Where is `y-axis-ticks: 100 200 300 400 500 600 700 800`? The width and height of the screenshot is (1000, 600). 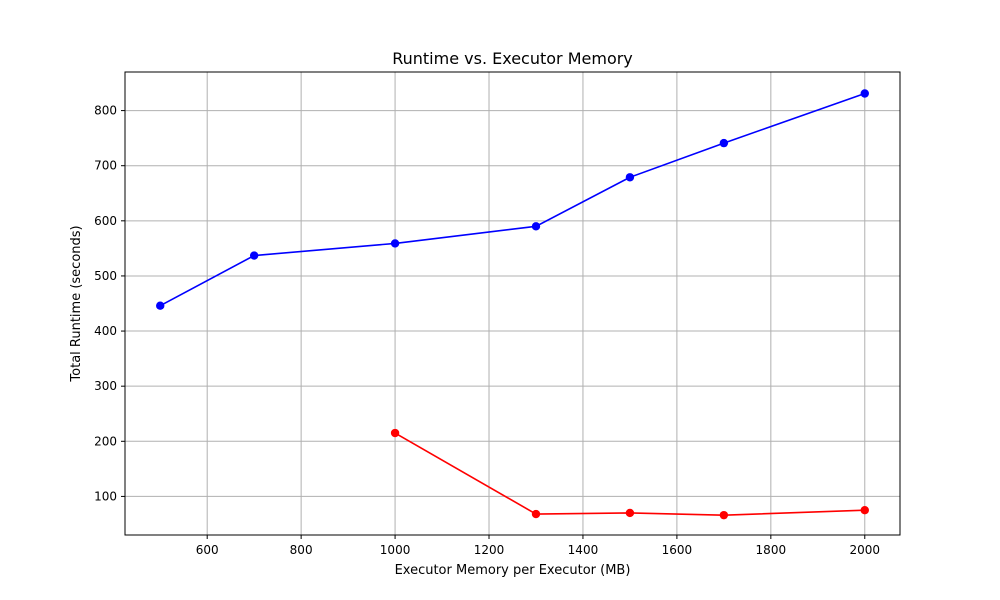
y-axis-ticks: 100 200 300 400 500 600 700 800 is located at coordinates (109, 303).